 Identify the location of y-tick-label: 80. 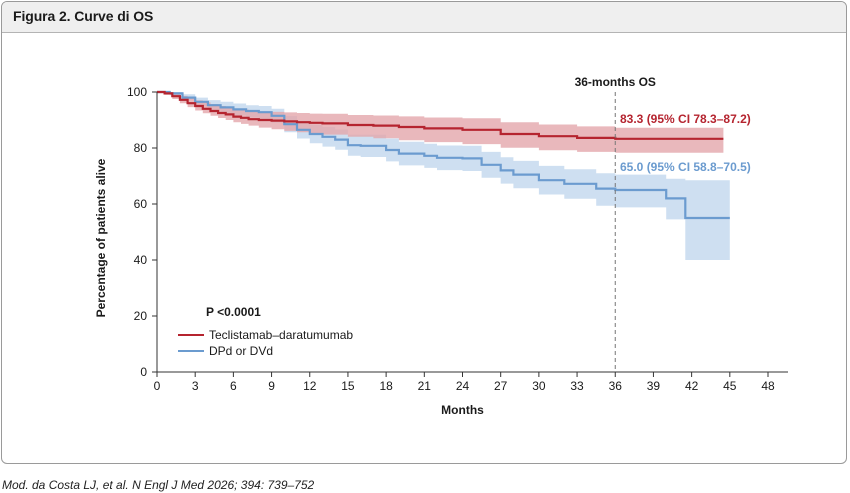
(141, 148).